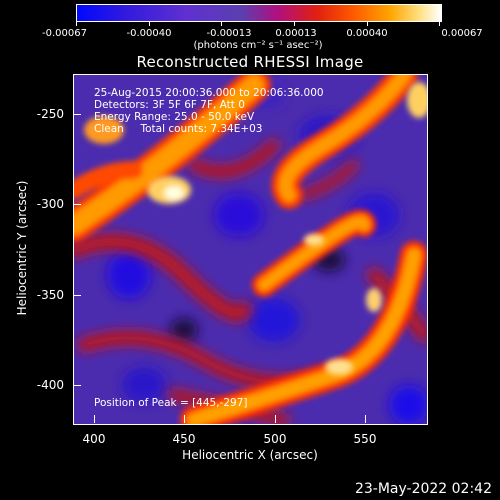  Describe the element at coordinates (149, 33) in the screenshot. I see `colorbar-tick-label: -0.00040` at that location.